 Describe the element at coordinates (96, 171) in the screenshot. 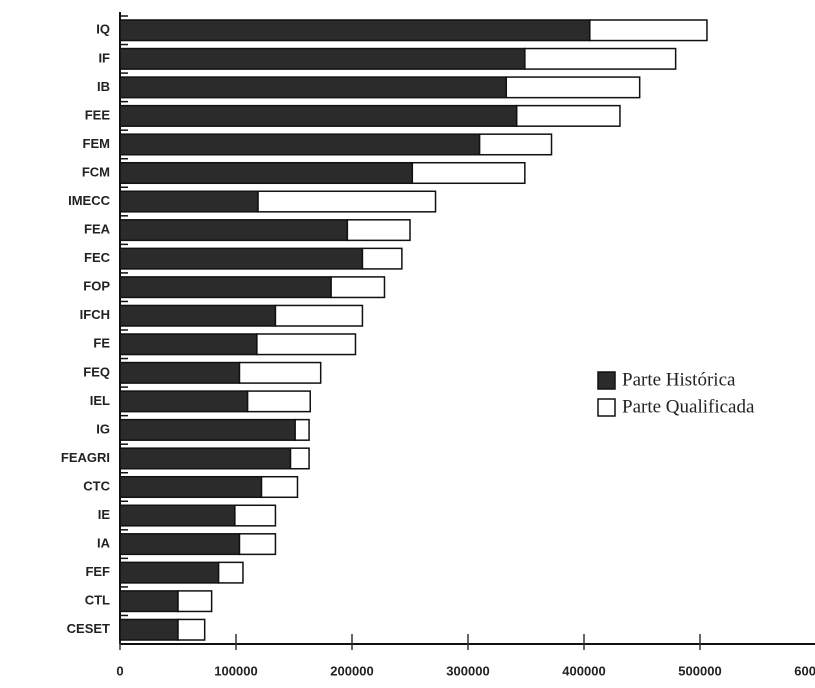

I see `y-tick-label: FCM` at that location.